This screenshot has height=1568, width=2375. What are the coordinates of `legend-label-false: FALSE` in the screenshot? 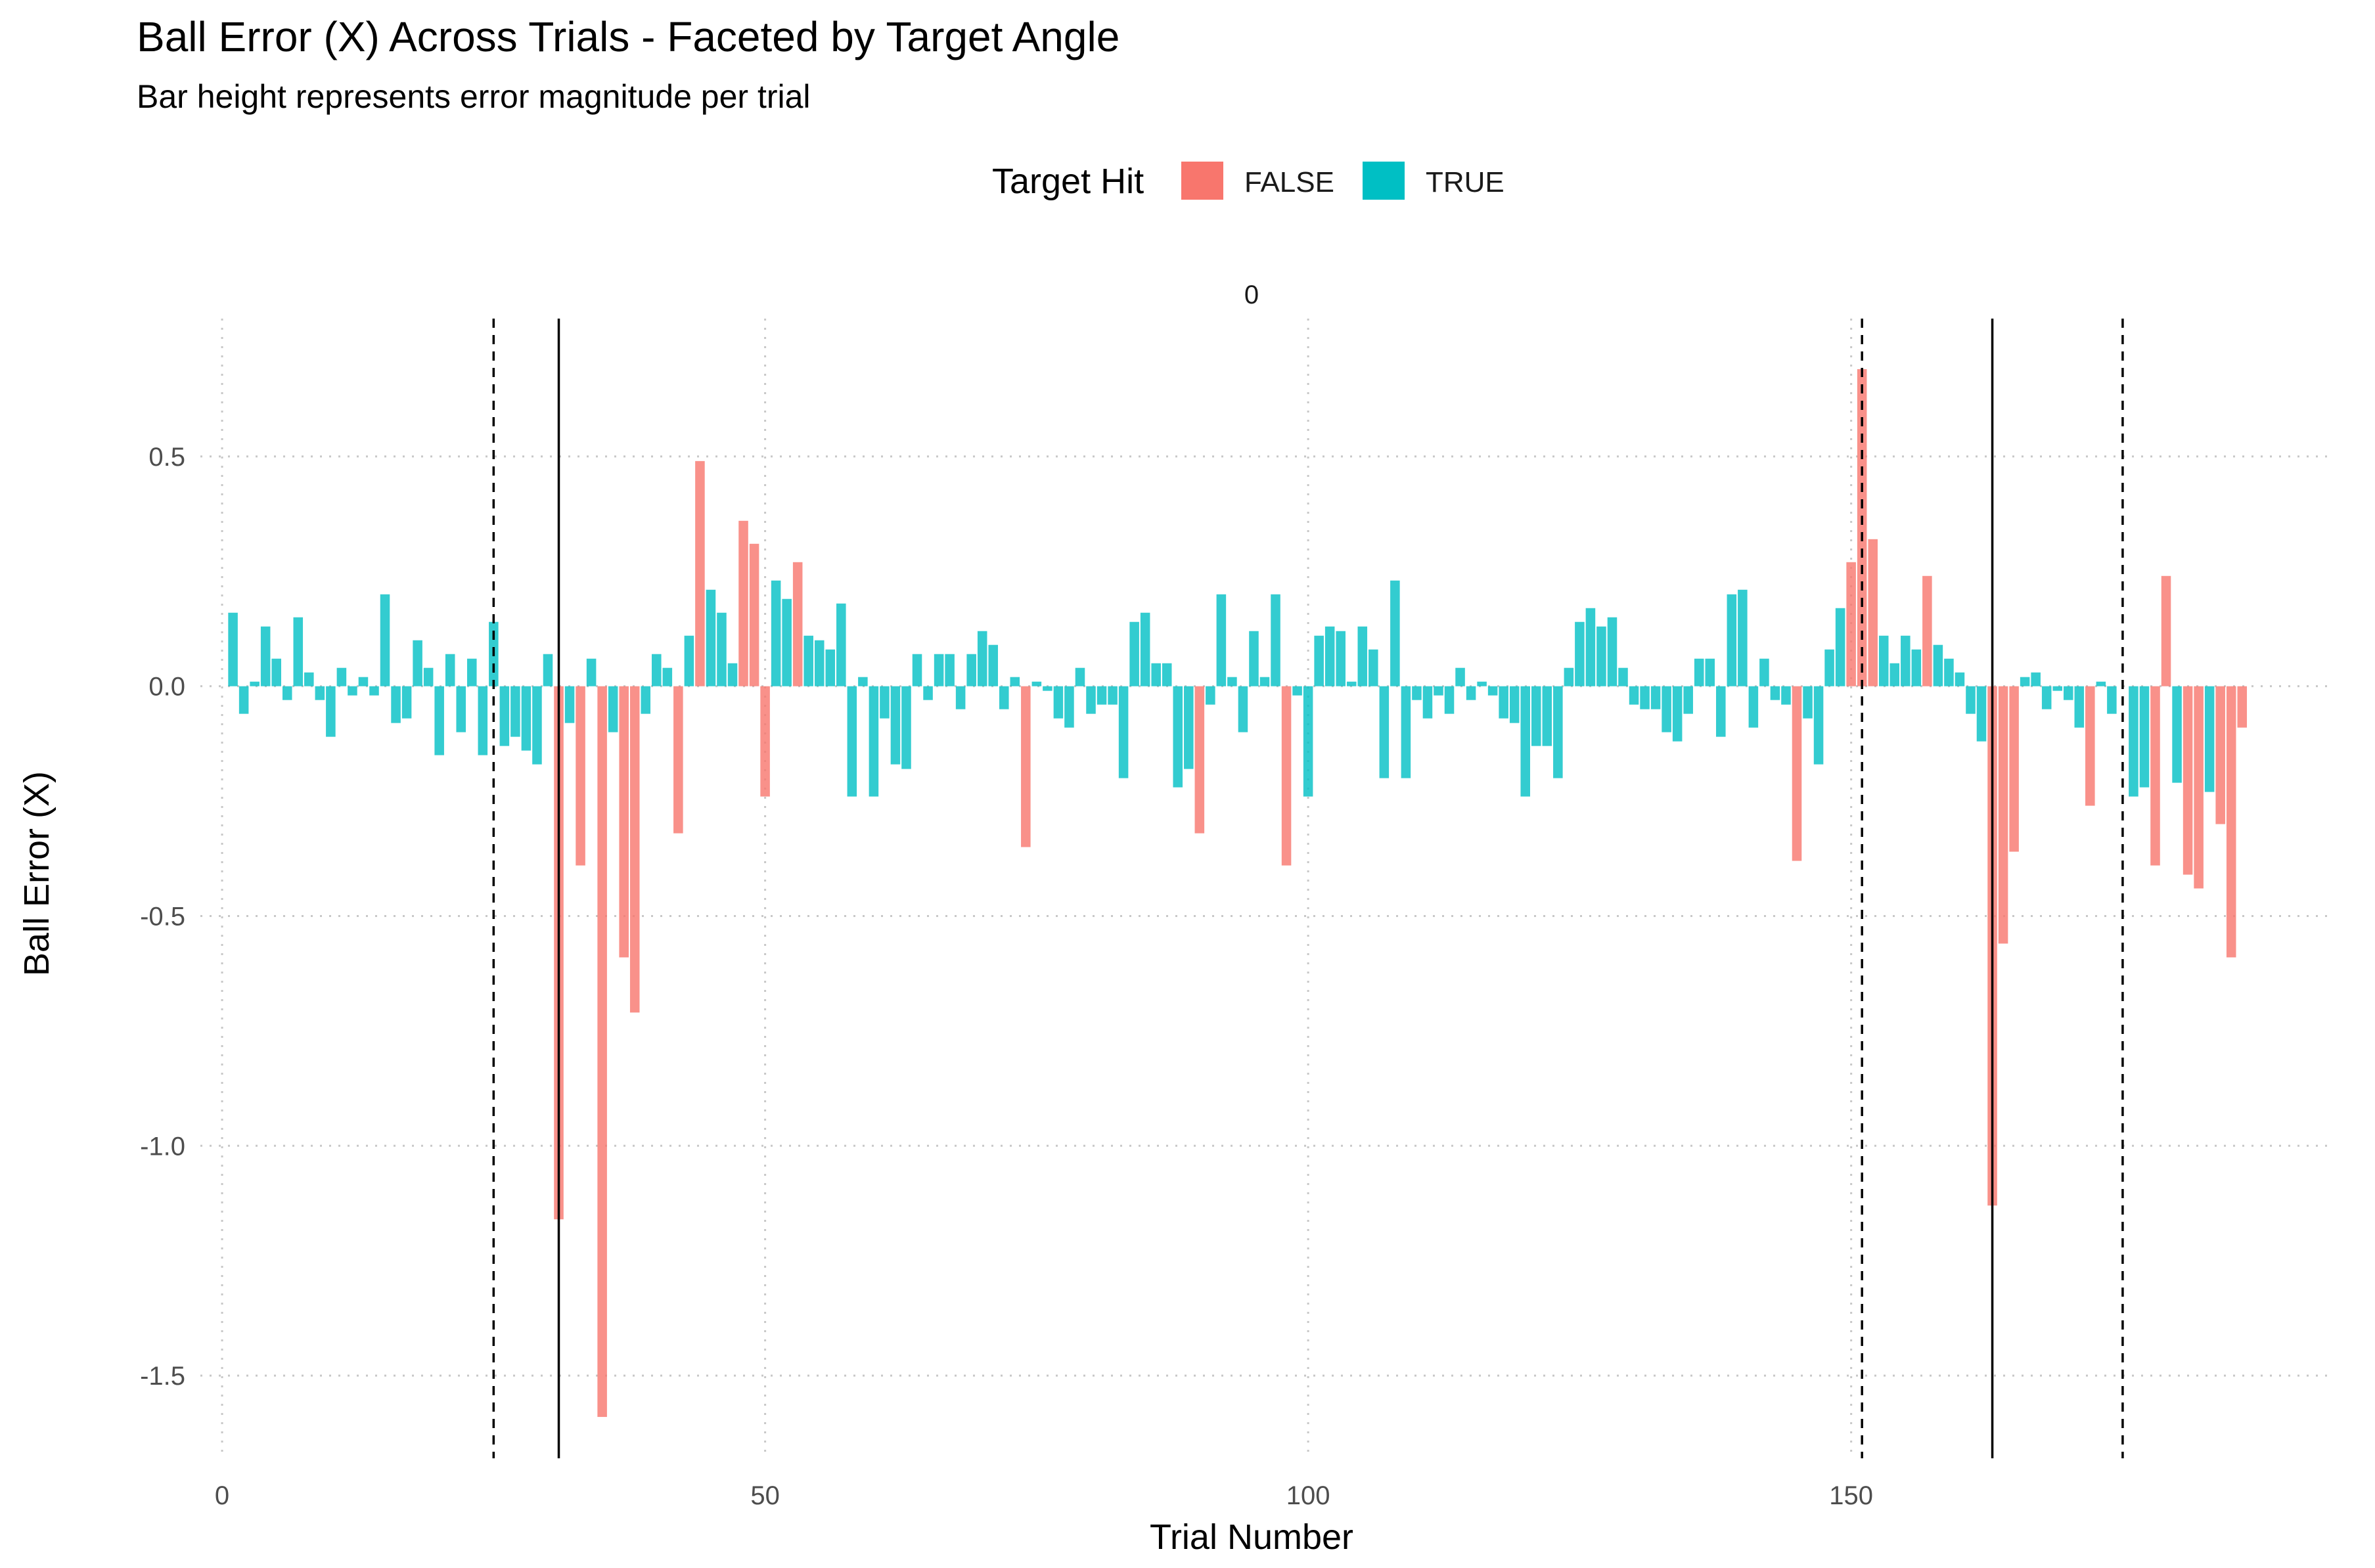 It's located at (1289, 182).